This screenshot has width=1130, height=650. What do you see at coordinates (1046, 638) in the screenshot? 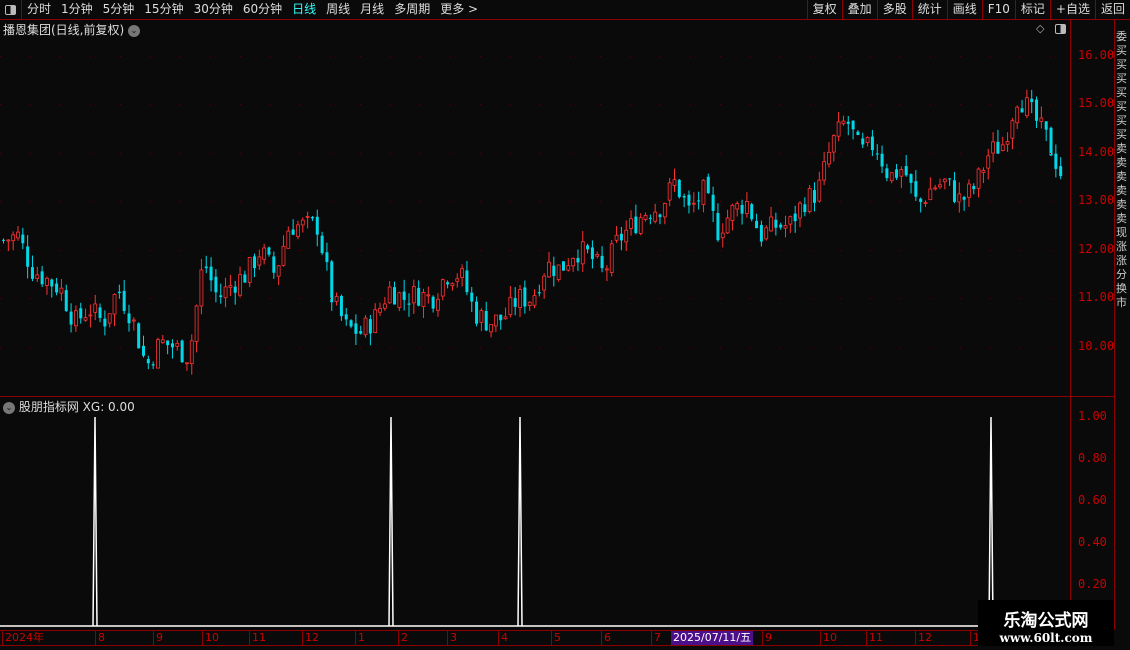
I see `watermark-url: www.60lt.com` at bounding box center [1046, 638].